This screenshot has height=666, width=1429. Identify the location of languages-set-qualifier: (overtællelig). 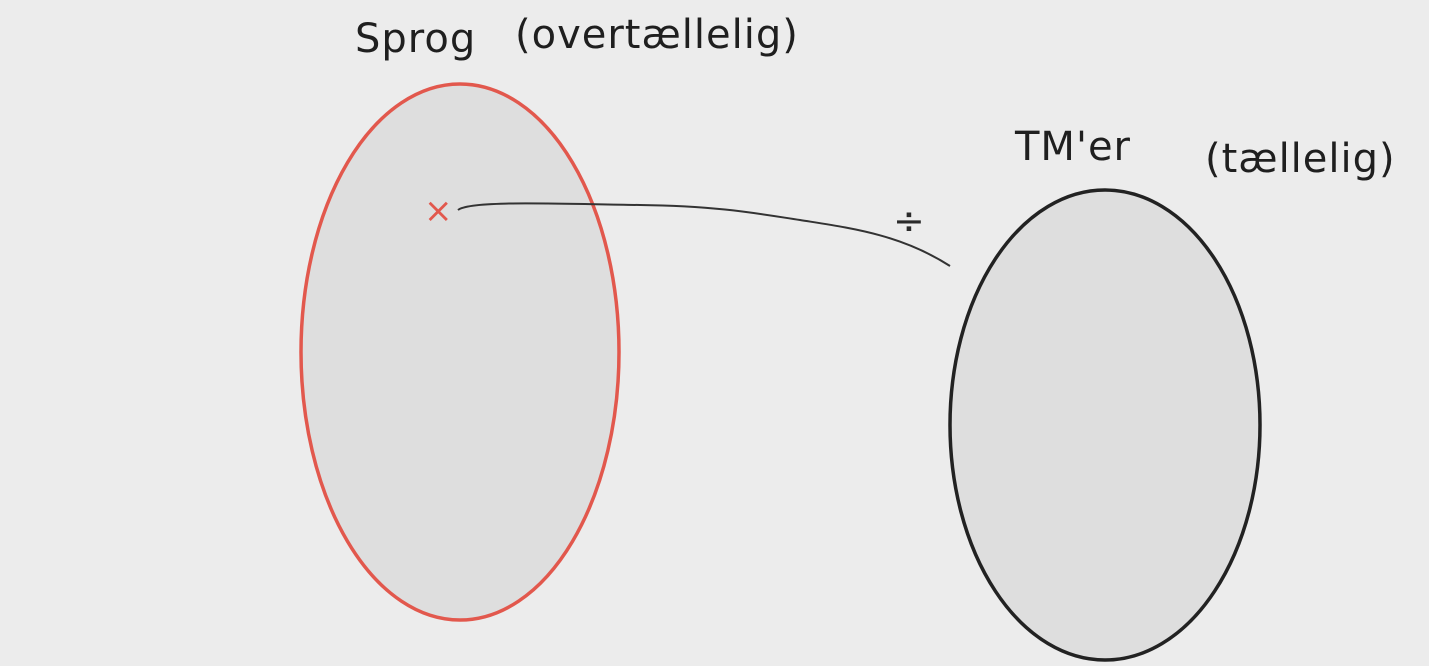
(657, 35).